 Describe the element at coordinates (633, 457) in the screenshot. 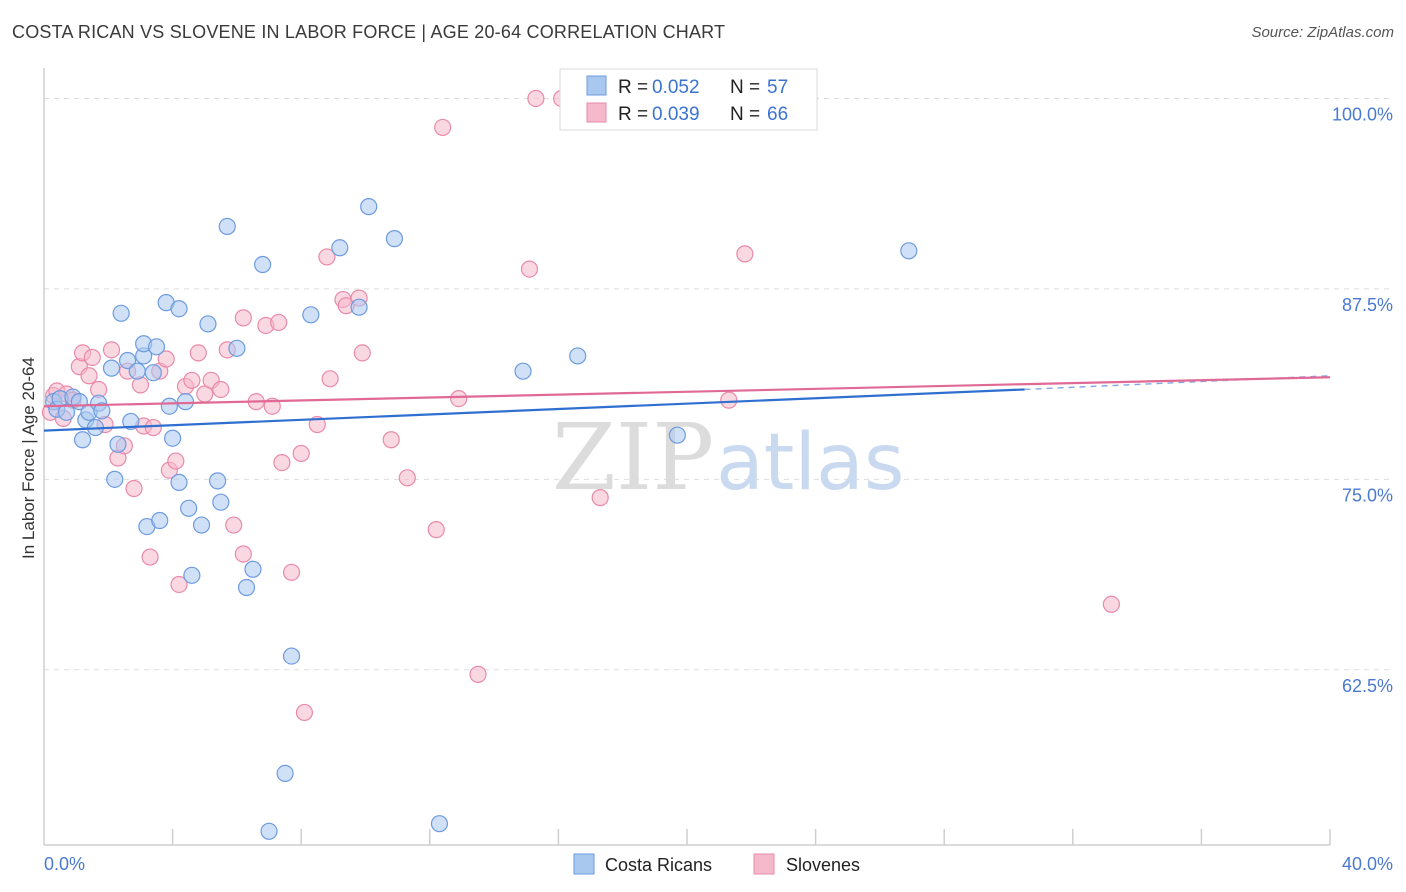

I see `watermark-zip: ZIP` at that location.